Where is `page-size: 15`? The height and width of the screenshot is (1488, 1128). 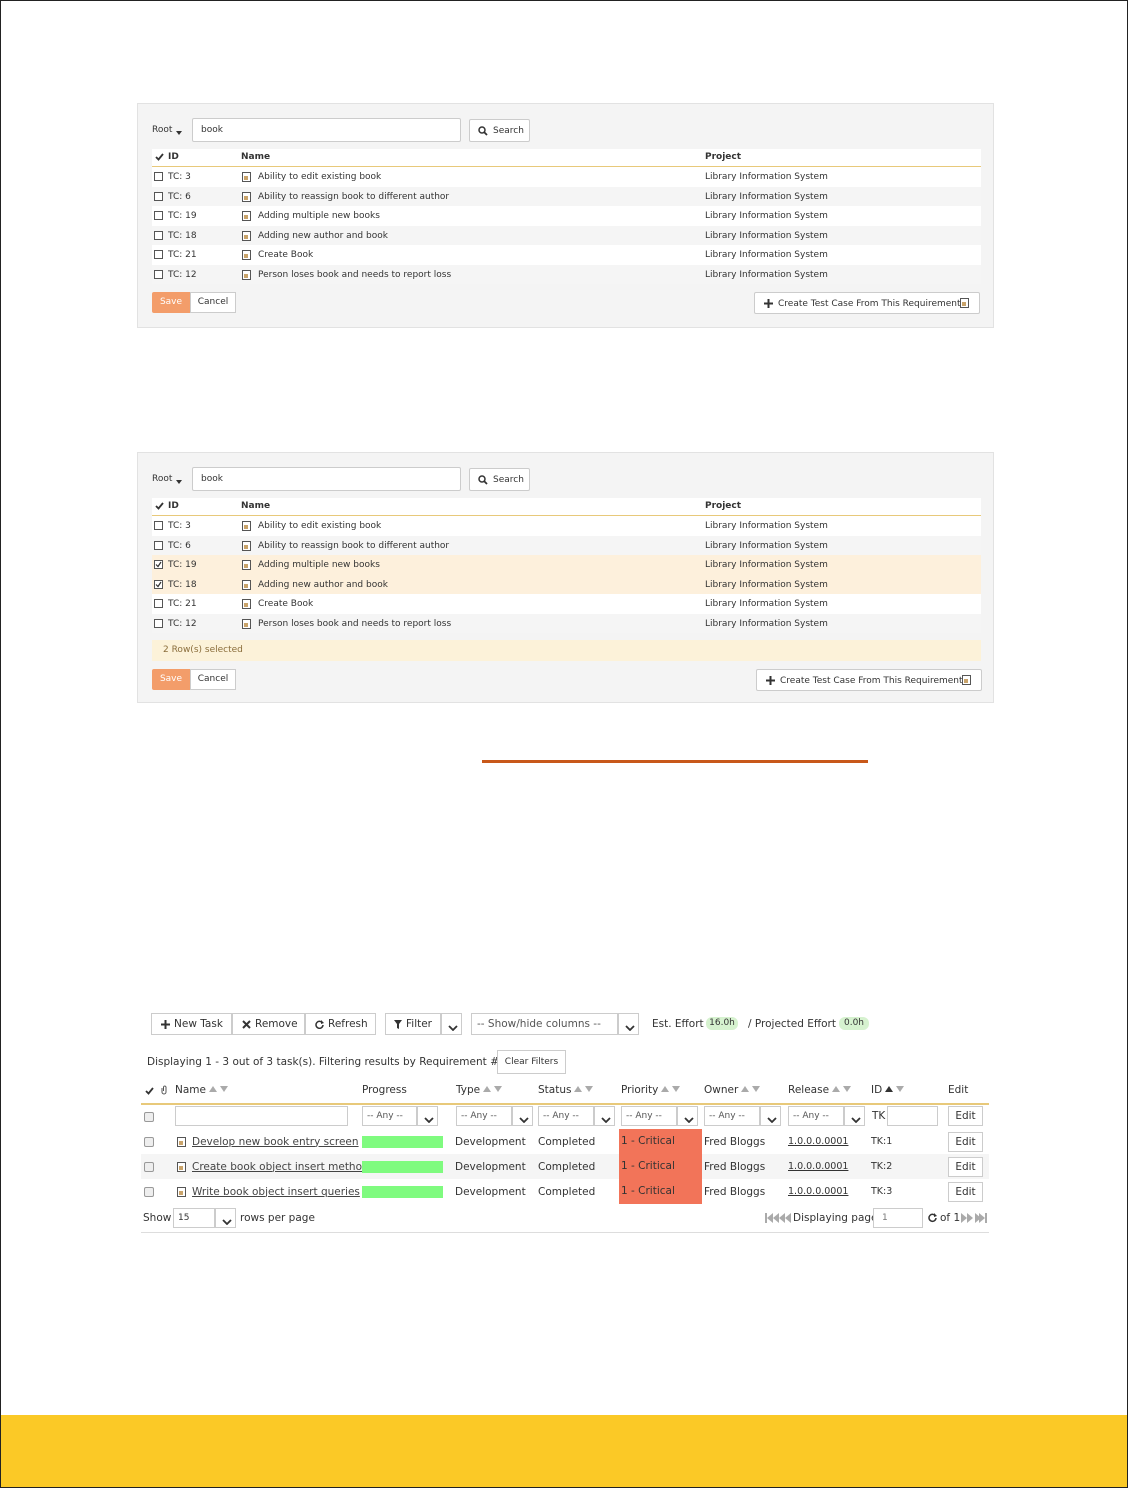
page-size: 15 is located at coordinates (194, 1218).